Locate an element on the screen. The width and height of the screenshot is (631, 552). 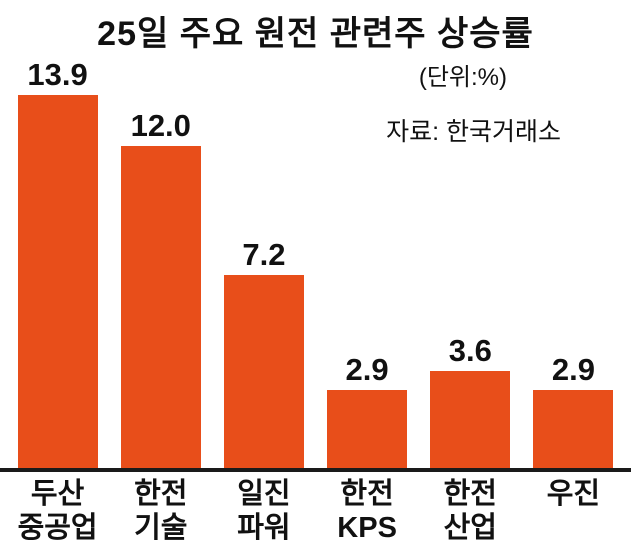
category-label: 한전 기술 is located at coordinates (160, 511).